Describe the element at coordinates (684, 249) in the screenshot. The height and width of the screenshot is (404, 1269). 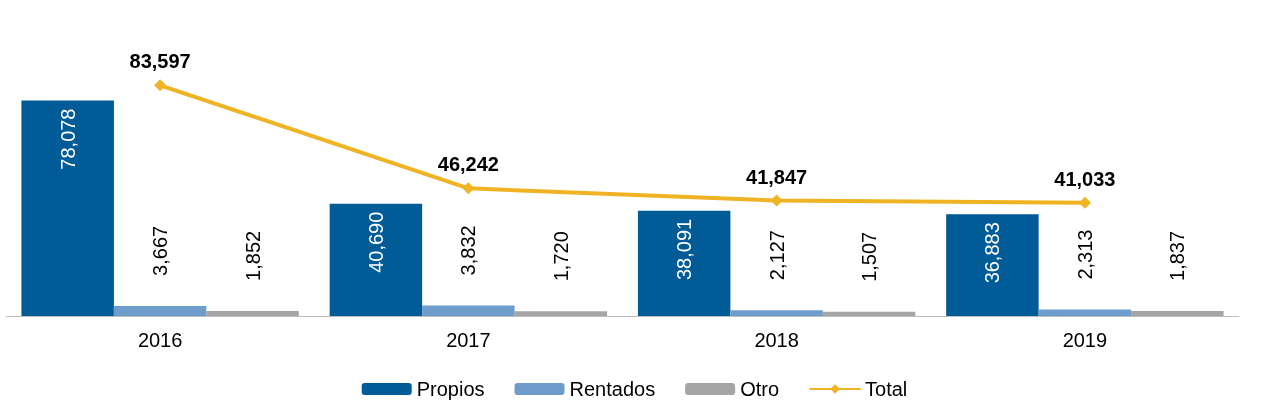
I see `data-label: 38,091` at that location.